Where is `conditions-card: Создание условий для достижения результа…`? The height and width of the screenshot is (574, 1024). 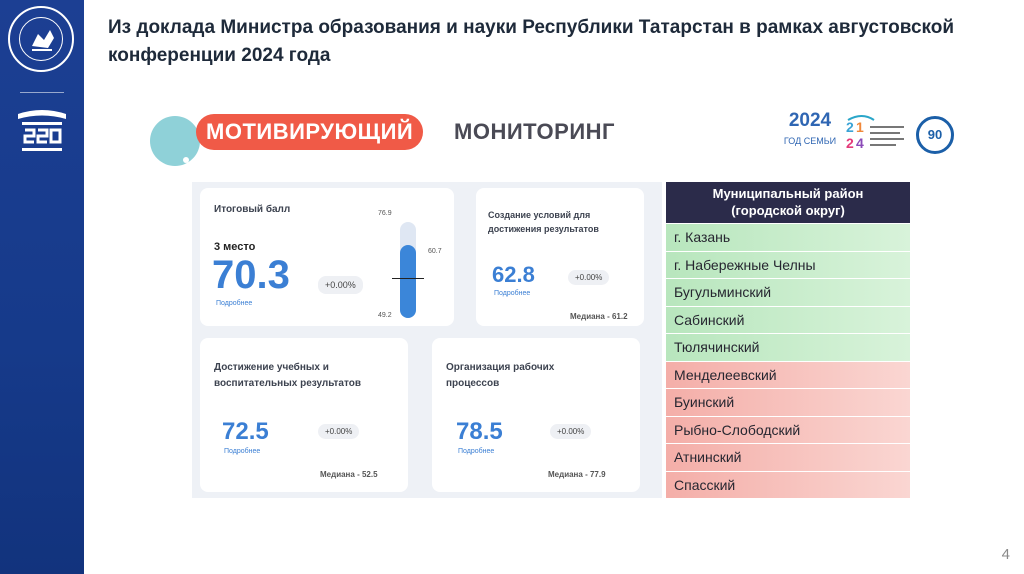 conditions-card: Создание условий для достижения результа… is located at coordinates (560, 257).